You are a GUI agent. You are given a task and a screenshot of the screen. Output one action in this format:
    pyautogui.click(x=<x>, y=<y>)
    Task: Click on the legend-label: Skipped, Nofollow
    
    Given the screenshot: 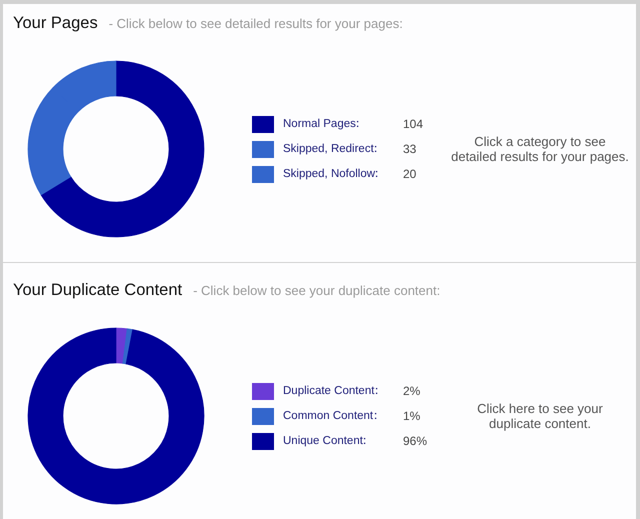 What is the action you would take?
    pyautogui.click(x=329, y=174)
    